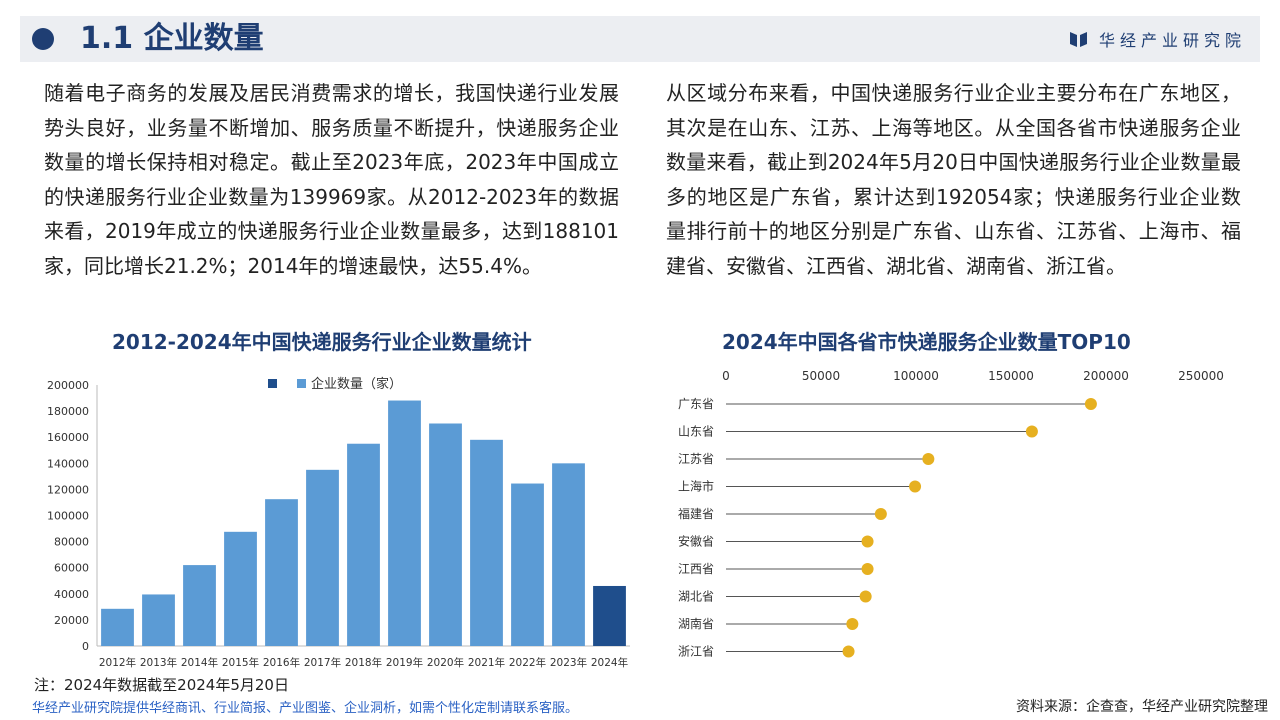  I want to click on x-tick-label: 2017年, so click(322, 662).